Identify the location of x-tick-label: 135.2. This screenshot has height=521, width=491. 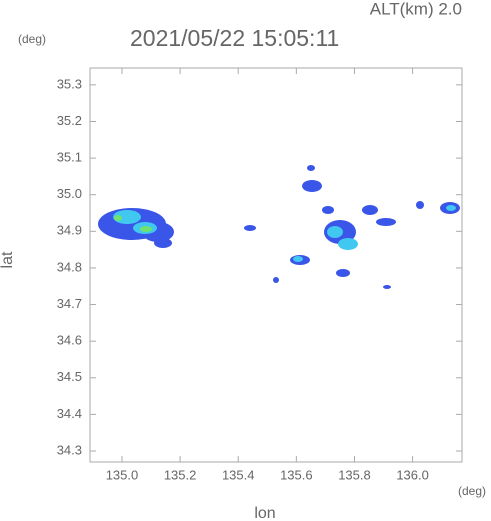
(180, 474).